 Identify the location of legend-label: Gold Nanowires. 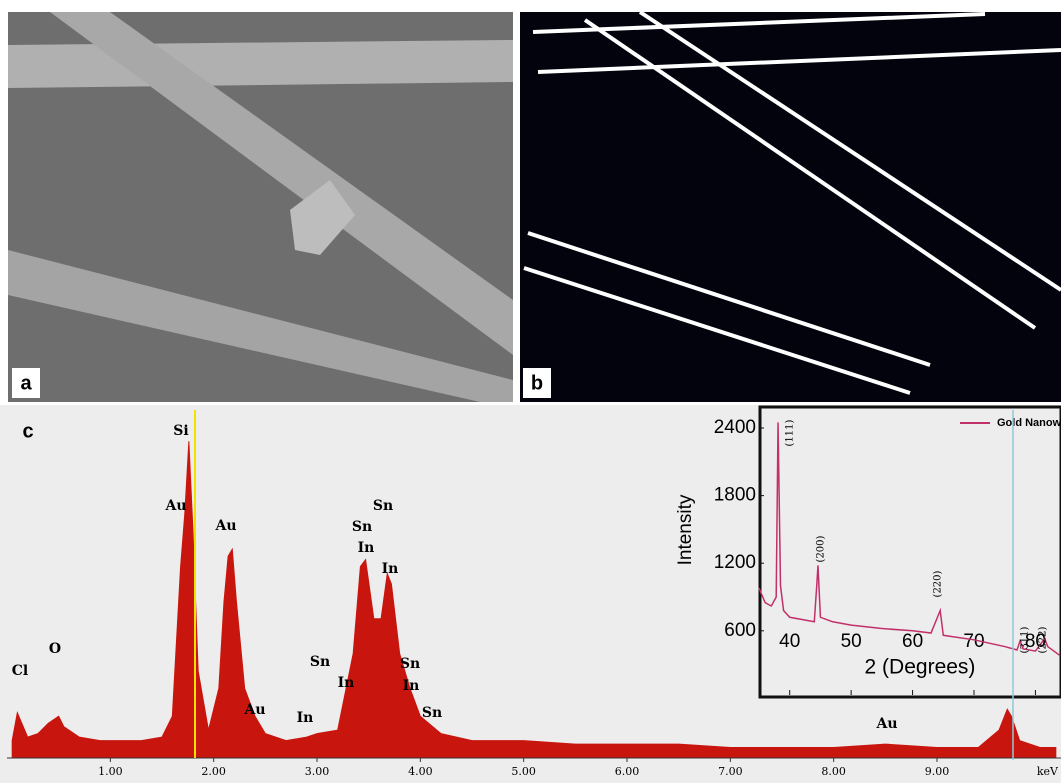
(1029, 423).